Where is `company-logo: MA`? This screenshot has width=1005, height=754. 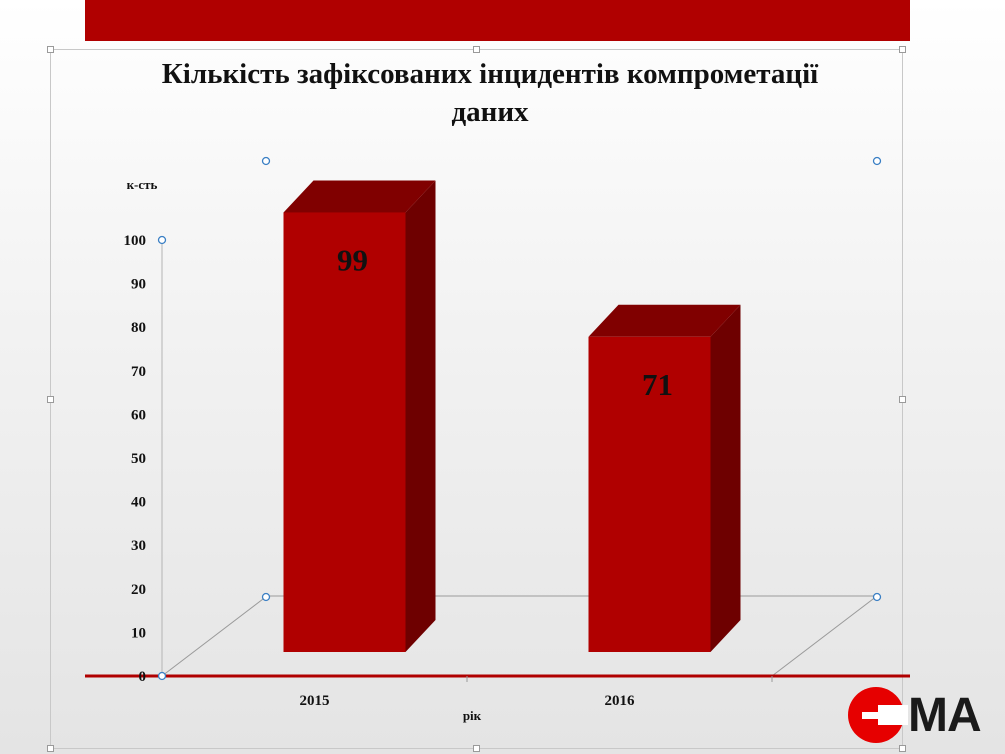 company-logo: MA is located at coordinates (918, 715).